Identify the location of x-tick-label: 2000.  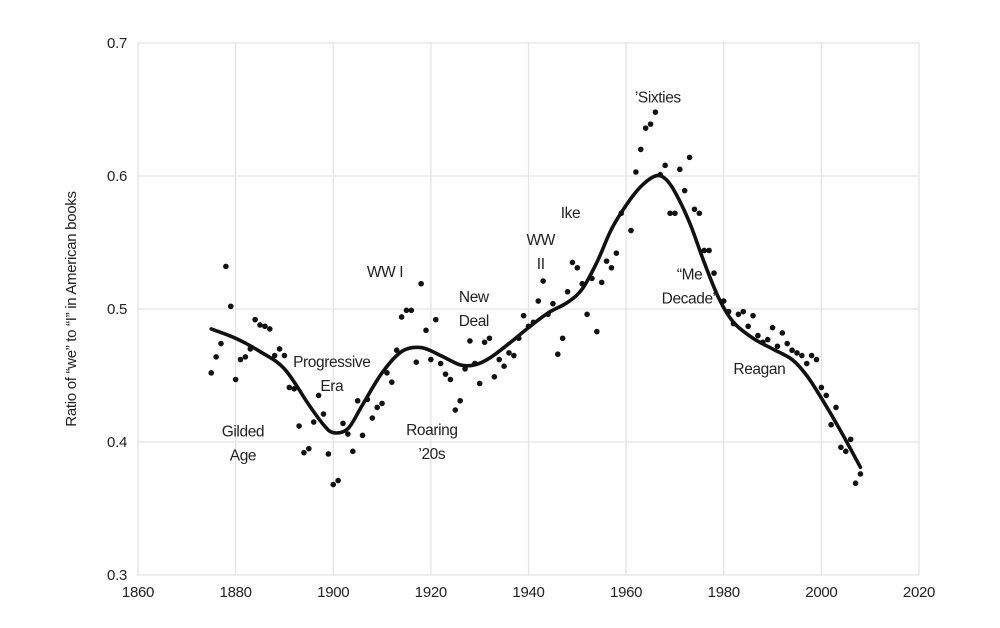
(821, 592).